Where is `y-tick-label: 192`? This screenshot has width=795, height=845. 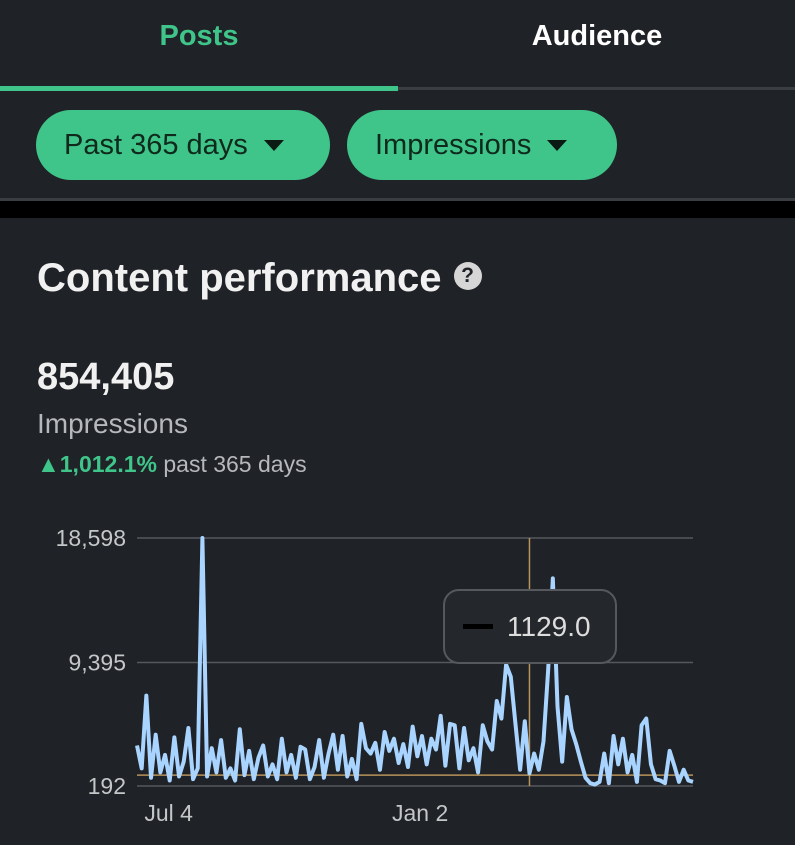
y-tick-label: 192 is located at coordinates (107, 786).